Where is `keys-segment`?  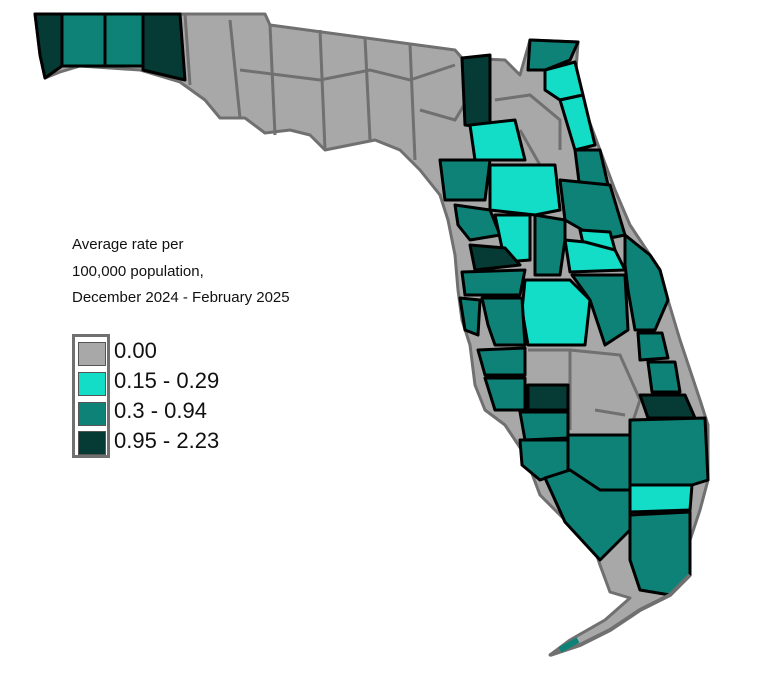 keys-segment is located at coordinates (569, 645).